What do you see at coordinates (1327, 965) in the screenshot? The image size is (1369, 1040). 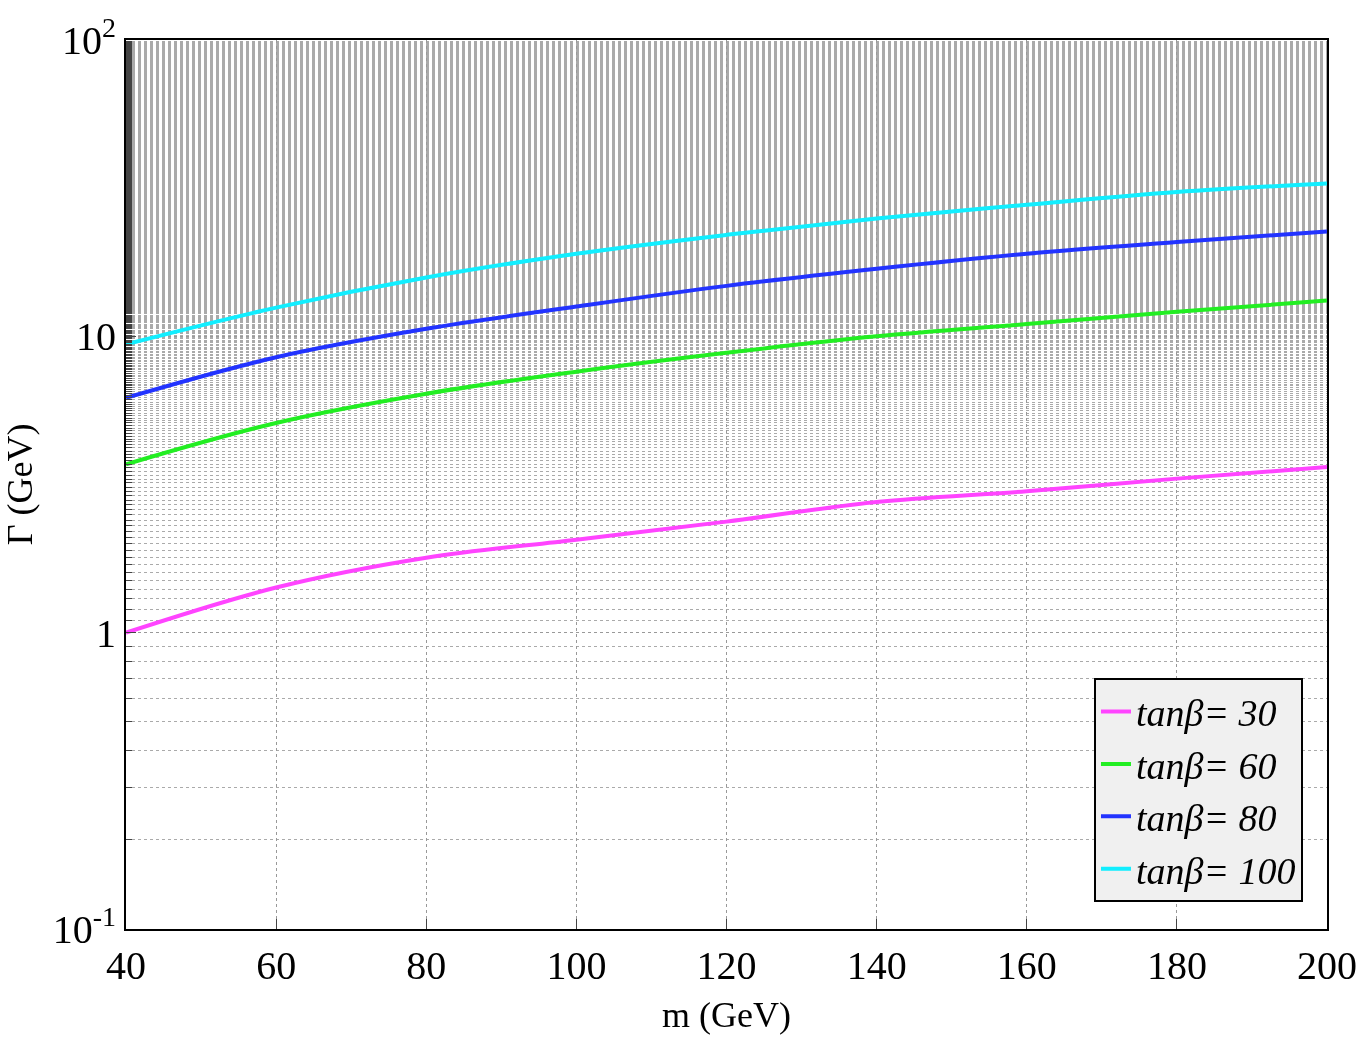 I see `x-tick-label: 200` at bounding box center [1327, 965].